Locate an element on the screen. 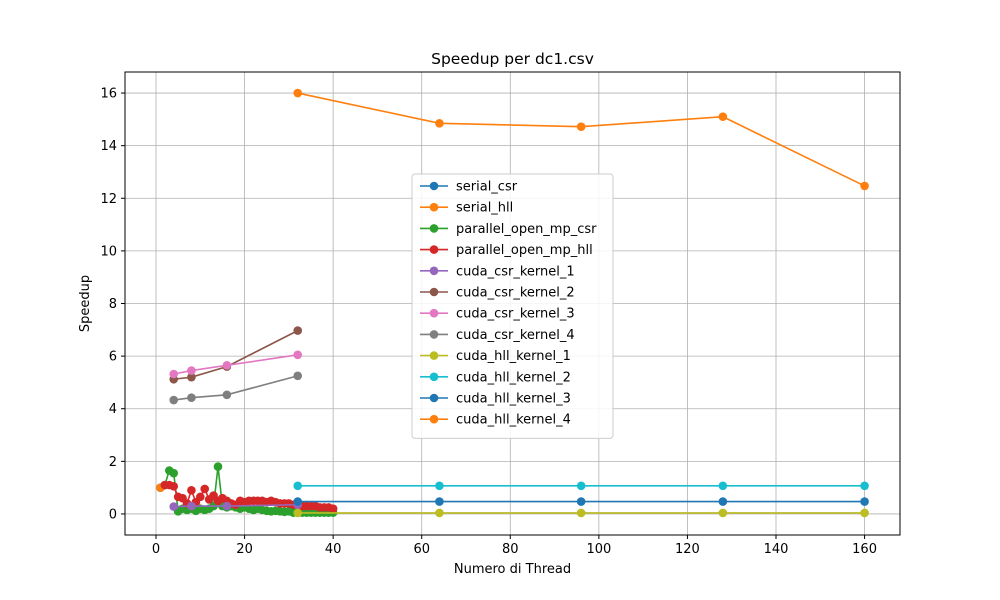 The image size is (1000, 600). legend-box is located at coordinates (512, 306).